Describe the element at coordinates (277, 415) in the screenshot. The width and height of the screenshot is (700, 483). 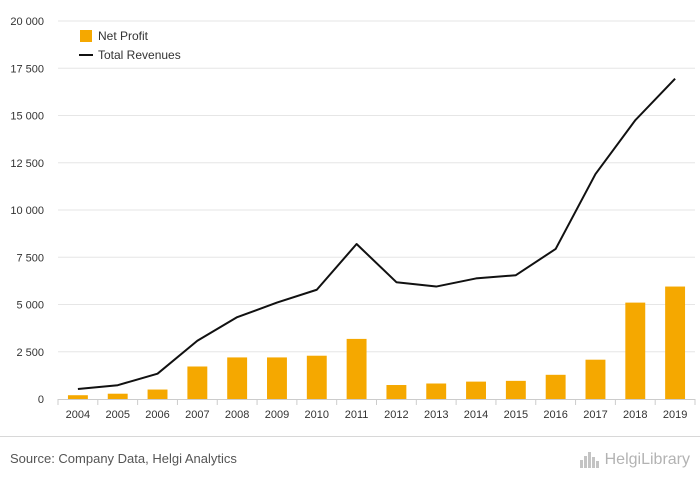
I see `x-tick-label: 2009` at that location.